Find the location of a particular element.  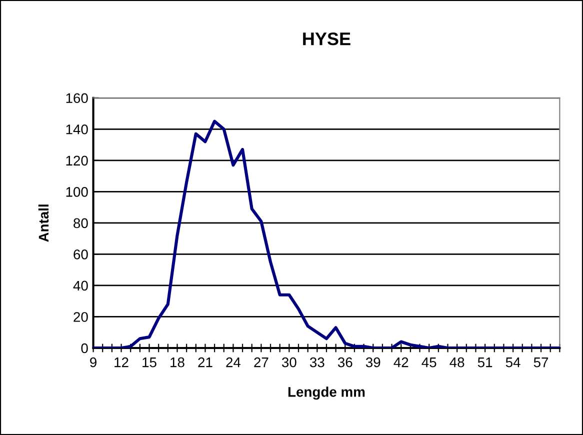

y-tick-label: 60 is located at coordinates (81, 255).